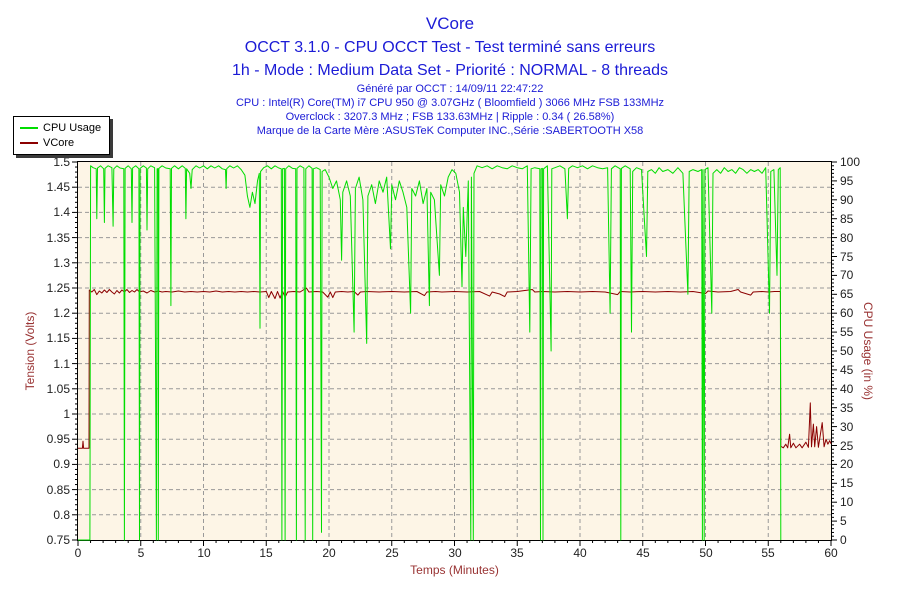 The width and height of the screenshot is (900, 600). What do you see at coordinates (847, 219) in the screenshot?
I see `y-right-tick-label: 85` at bounding box center [847, 219].